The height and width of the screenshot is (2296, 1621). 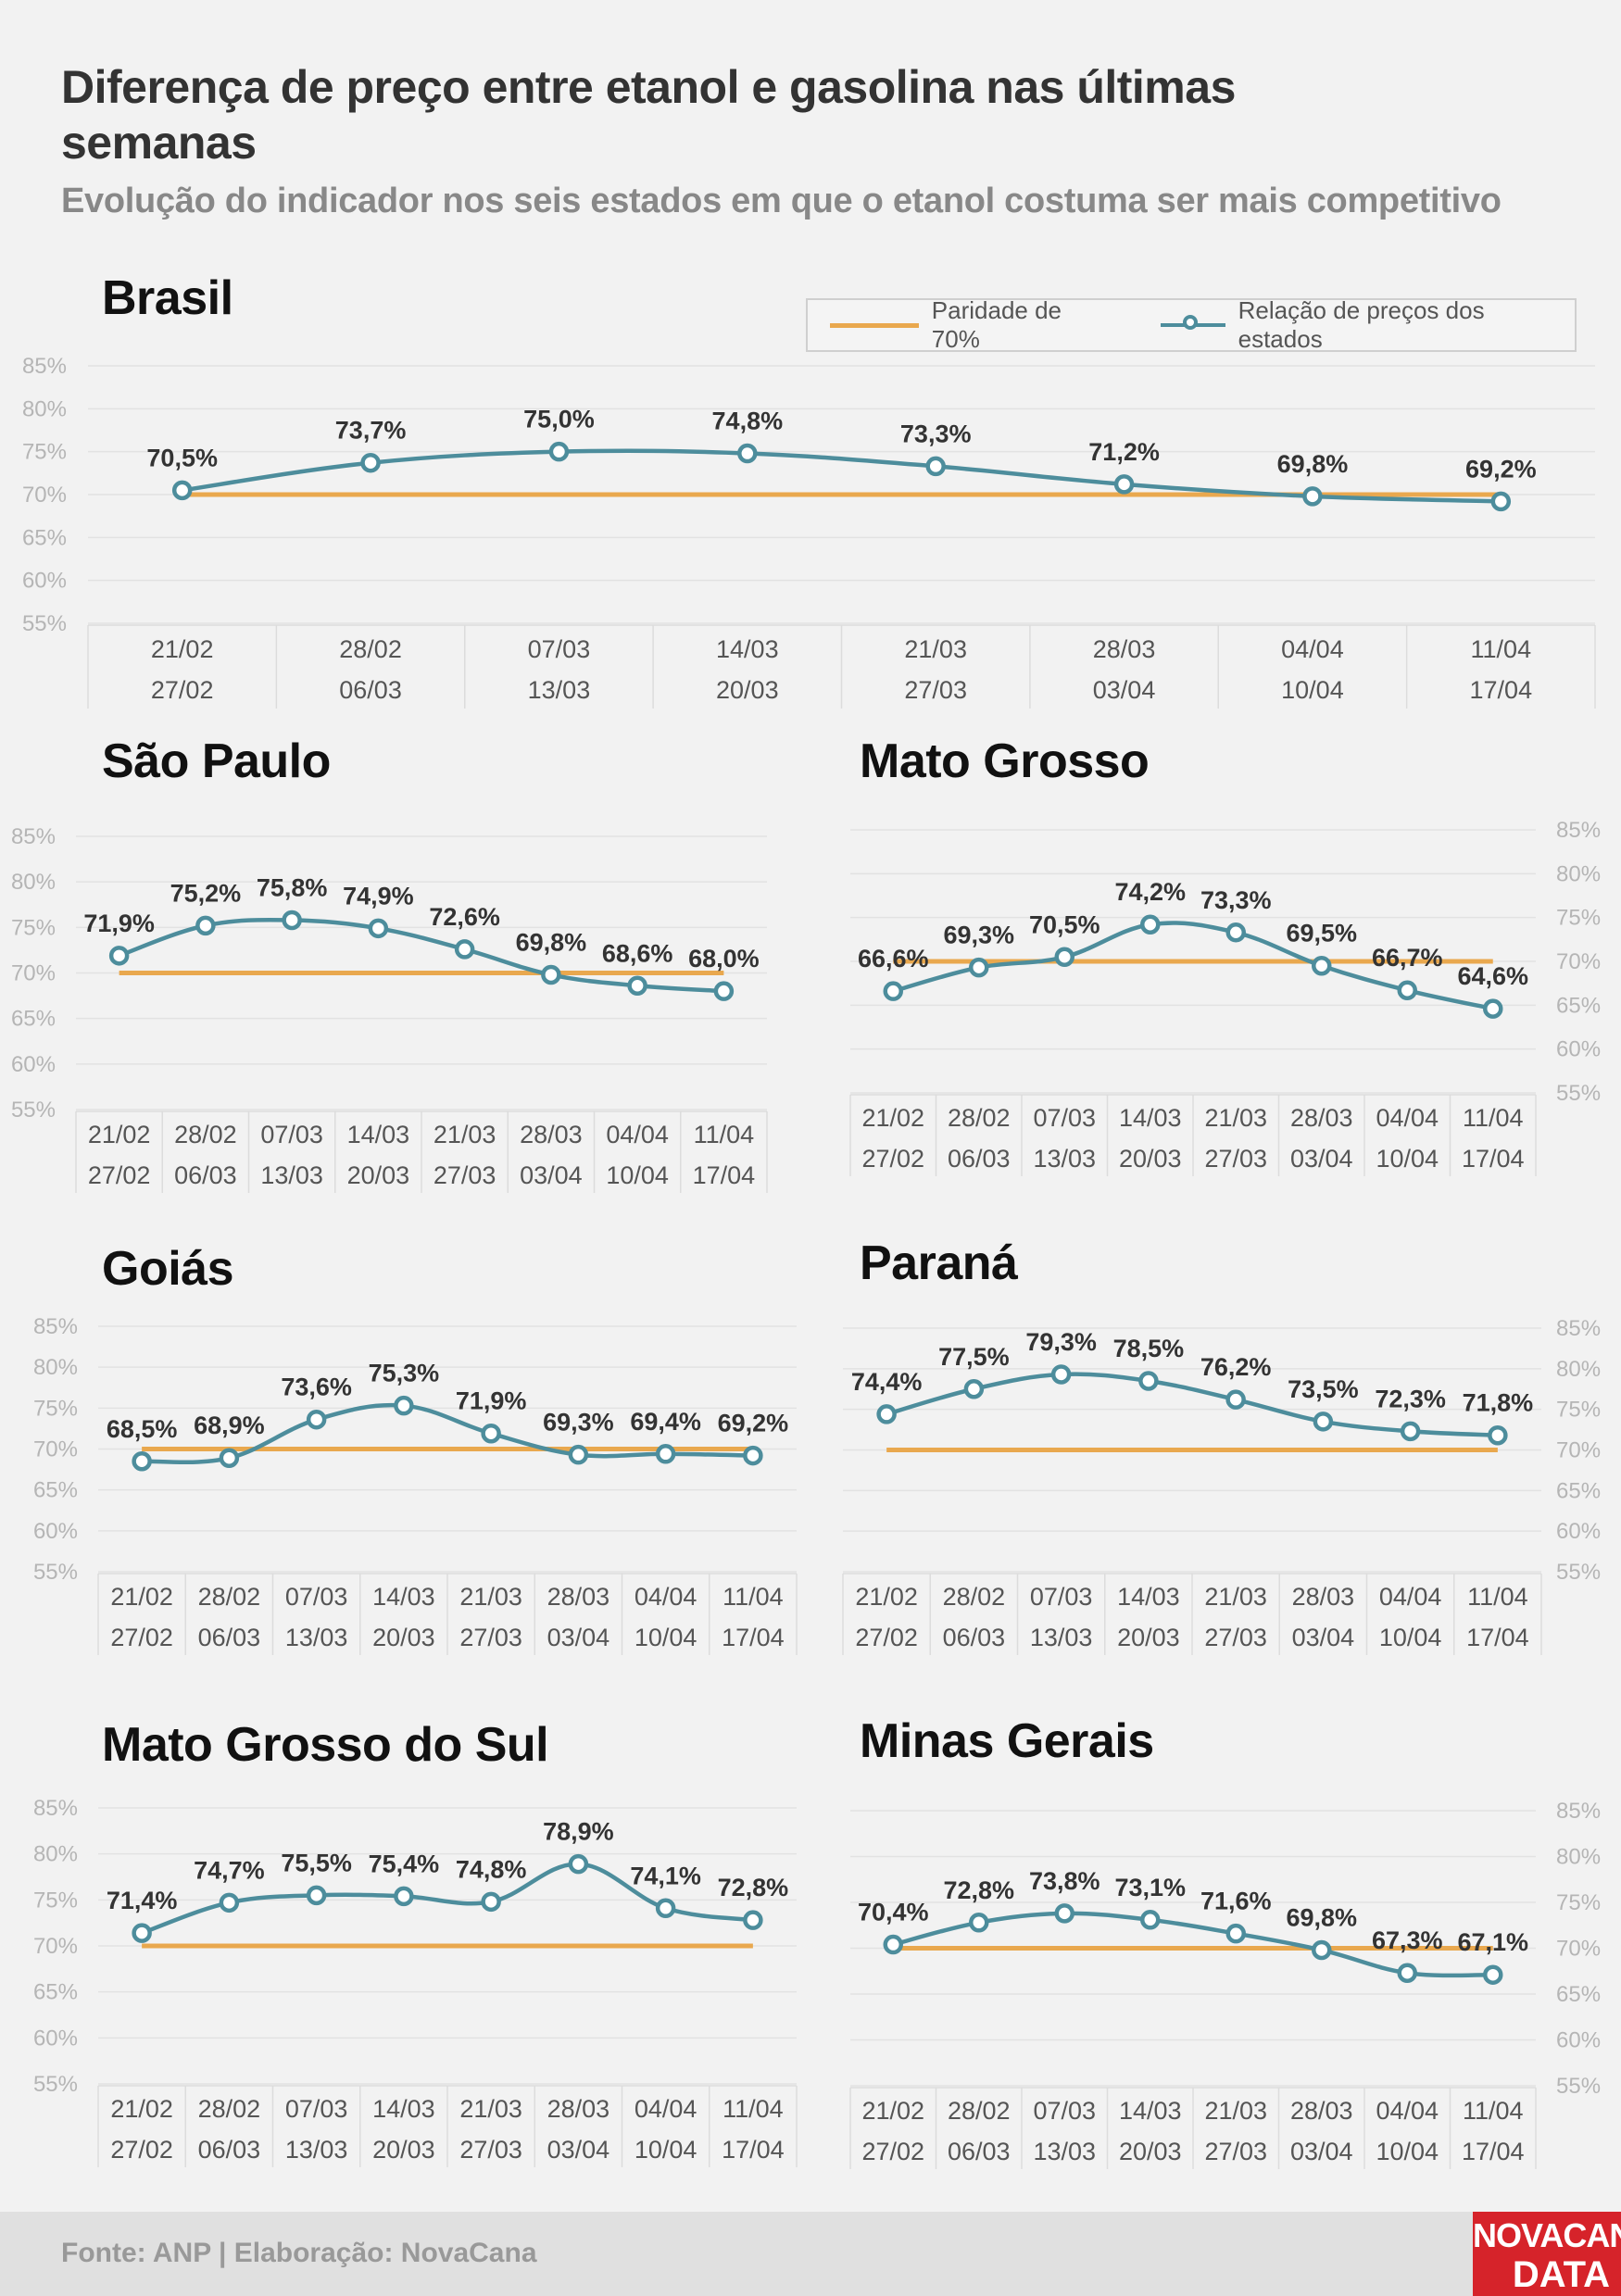 I want to click on data-label: 71,4%, so click(x=142, y=1900).